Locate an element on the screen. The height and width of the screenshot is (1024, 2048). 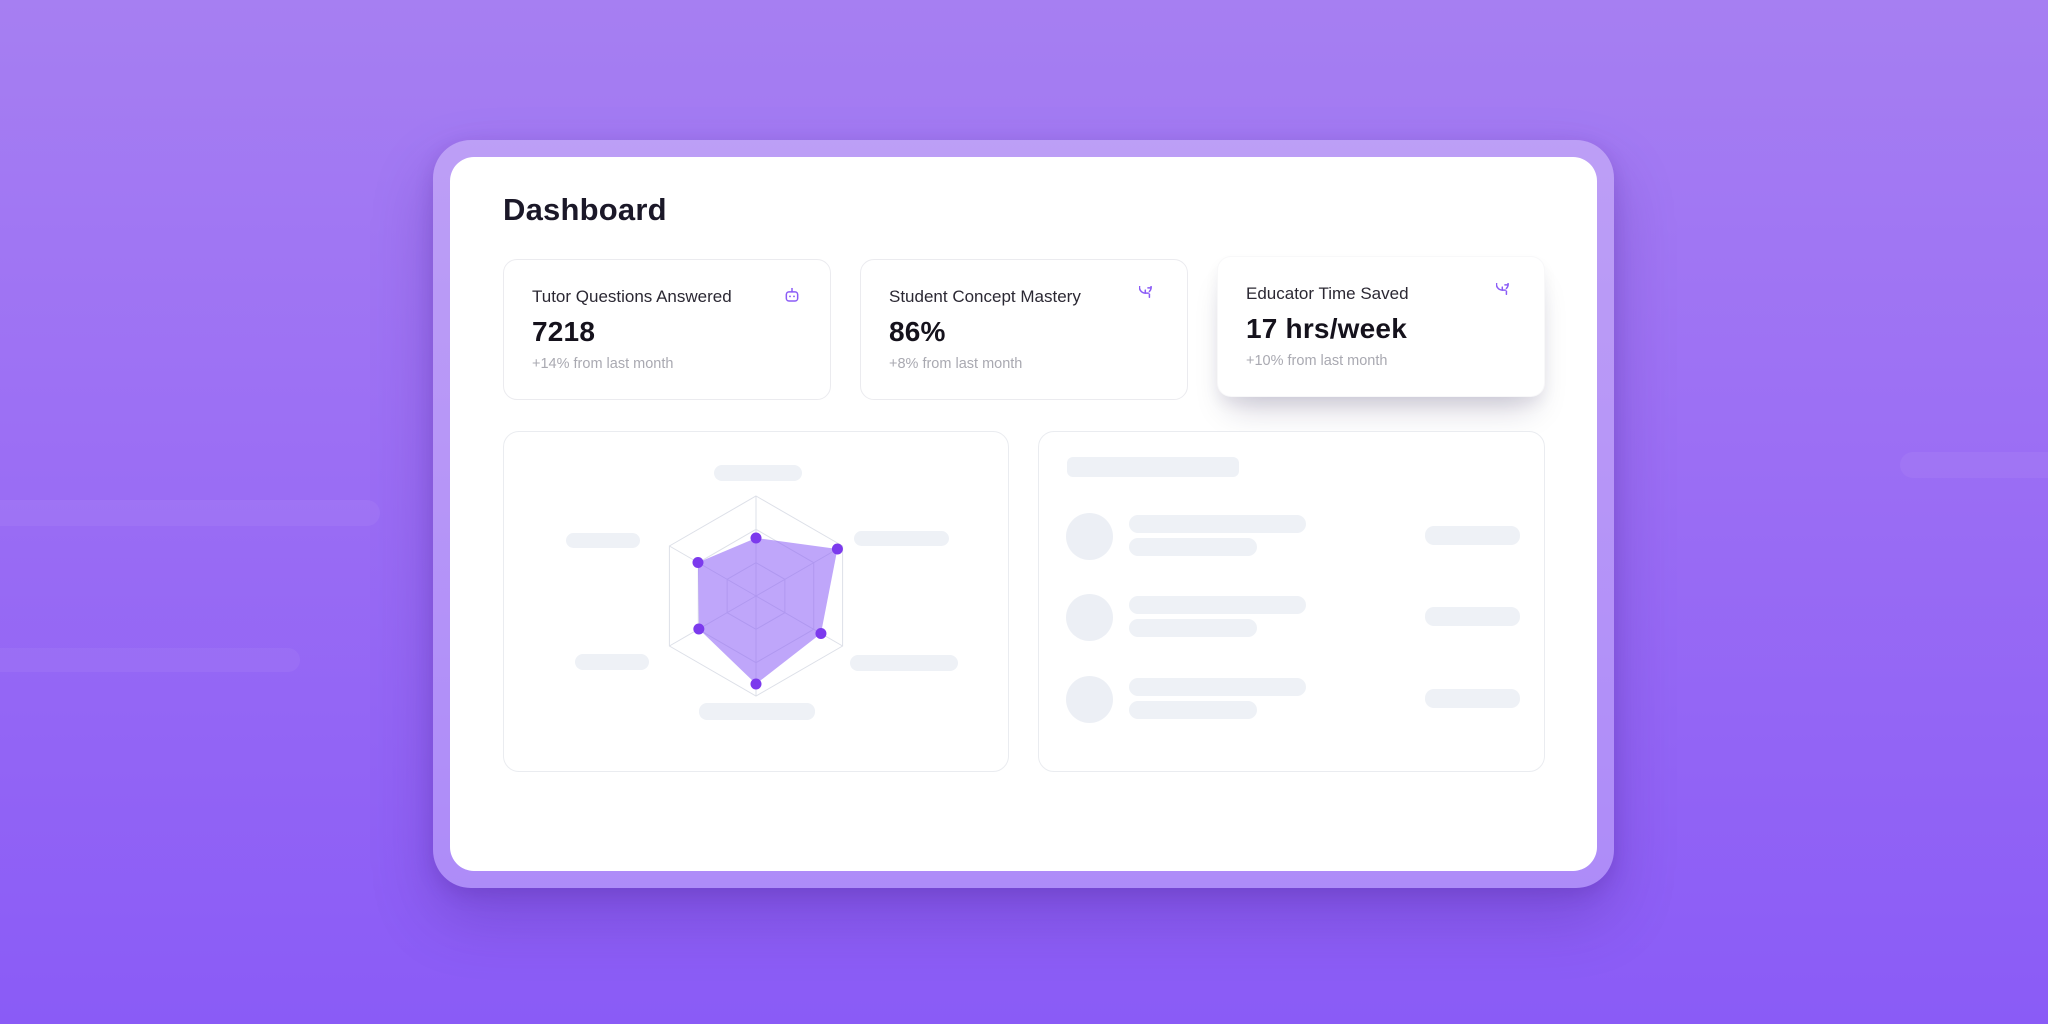
page-title: Dashboard is located at coordinates (585, 209).